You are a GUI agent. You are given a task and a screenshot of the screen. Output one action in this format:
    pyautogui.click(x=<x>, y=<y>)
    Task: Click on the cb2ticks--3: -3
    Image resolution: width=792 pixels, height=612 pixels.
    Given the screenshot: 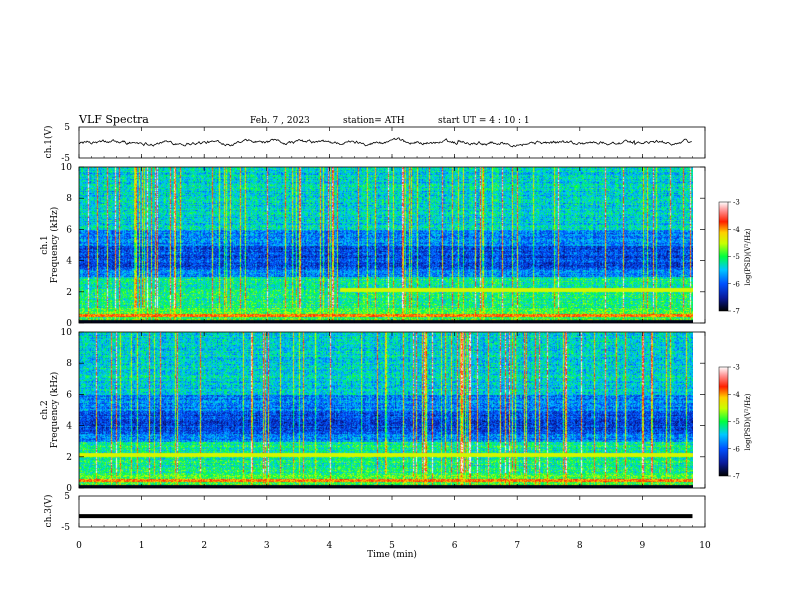 What is the action you would take?
    pyautogui.click(x=736, y=368)
    